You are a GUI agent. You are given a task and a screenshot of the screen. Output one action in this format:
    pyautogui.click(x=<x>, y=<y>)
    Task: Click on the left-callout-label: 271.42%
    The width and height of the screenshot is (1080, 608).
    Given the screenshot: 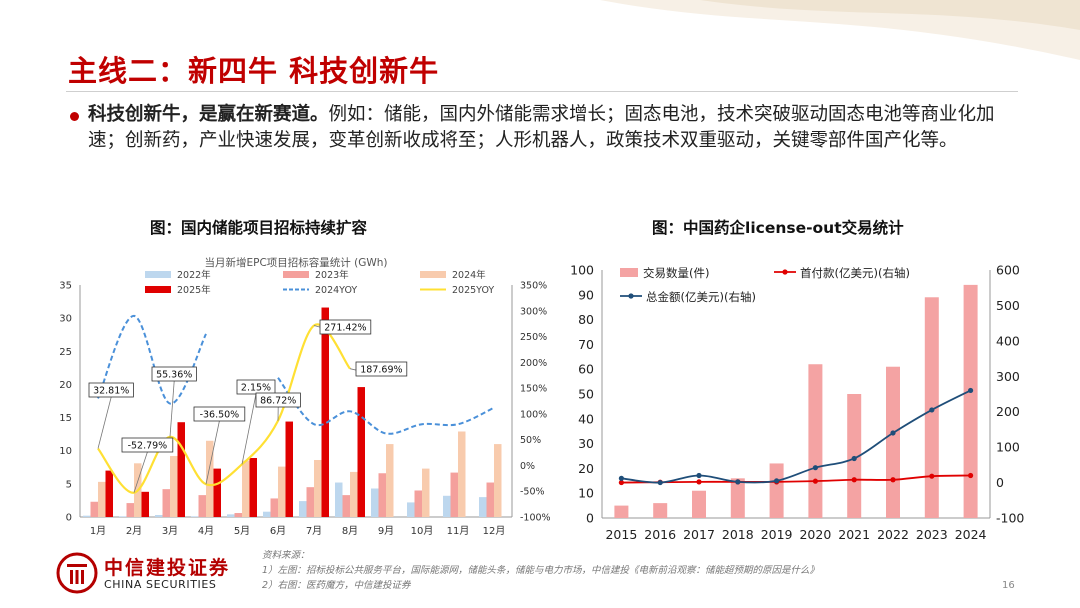 What is the action you would take?
    pyautogui.click(x=345, y=328)
    